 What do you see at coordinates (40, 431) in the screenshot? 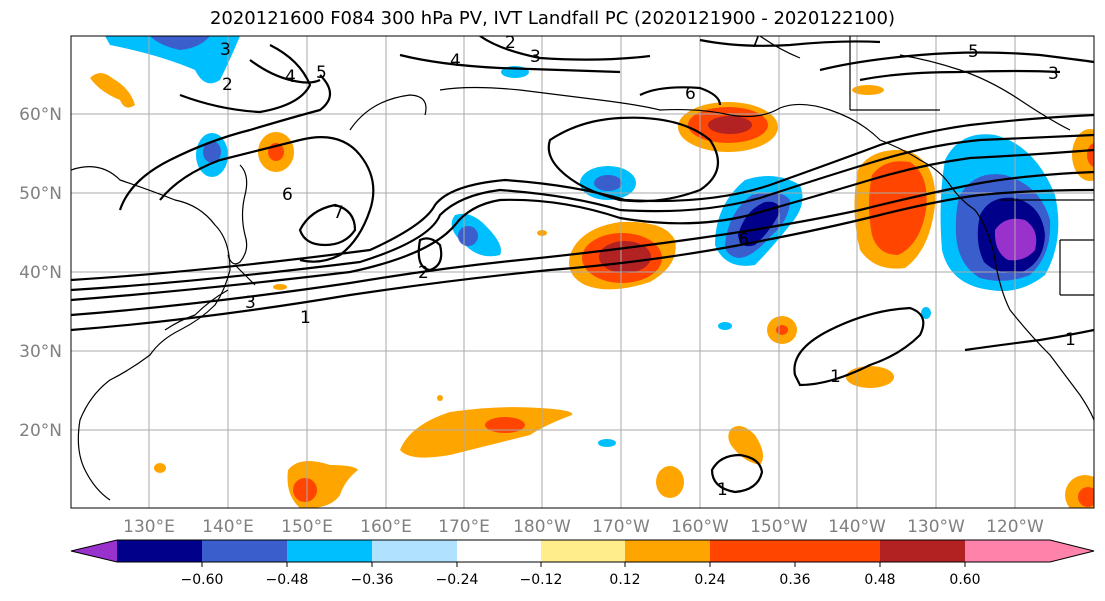
I see `lat-tick: 20°N` at bounding box center [40, 431].